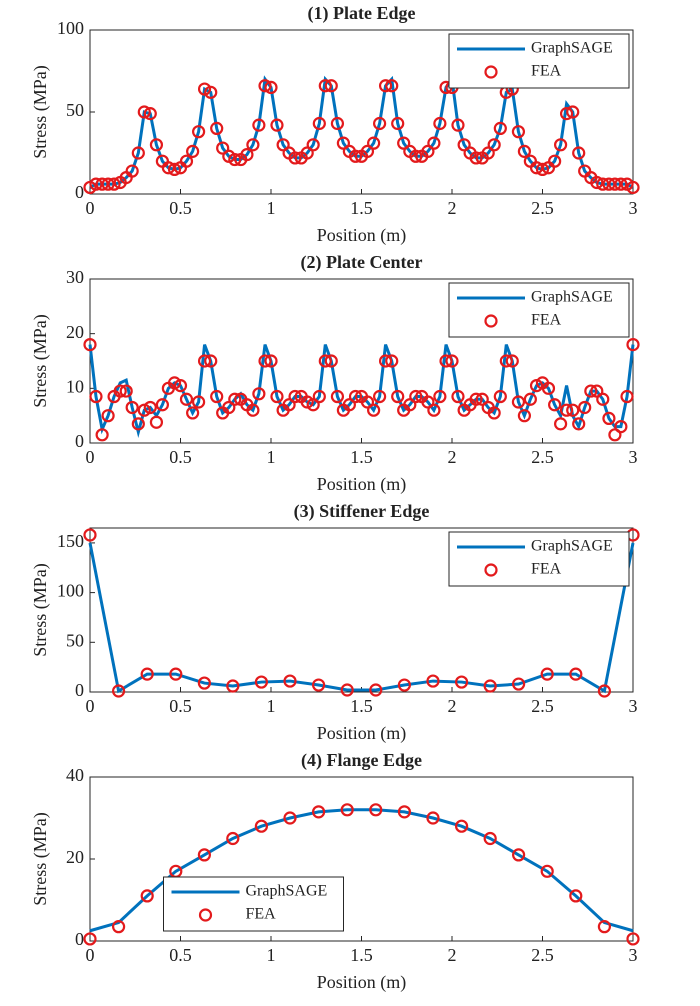 The width and height of the screenshot is (700, 1006). I want to click on y-tick-label: 20, so click(75, 332).